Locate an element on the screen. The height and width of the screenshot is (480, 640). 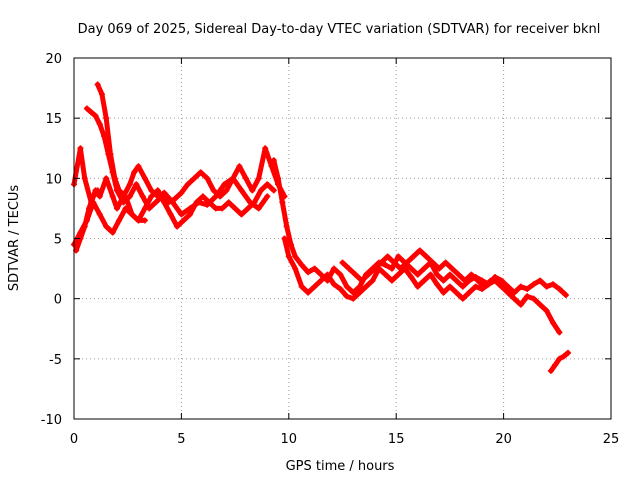
x-tick-label: 10 is located at coordinates (289, 439).